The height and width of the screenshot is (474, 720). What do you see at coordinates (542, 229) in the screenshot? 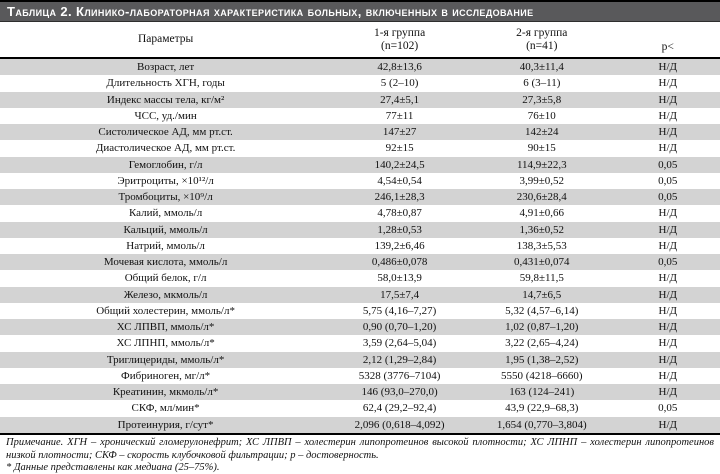
I see `group2-value-cell: 1,36±0,52` at bounding box center [542, 229].